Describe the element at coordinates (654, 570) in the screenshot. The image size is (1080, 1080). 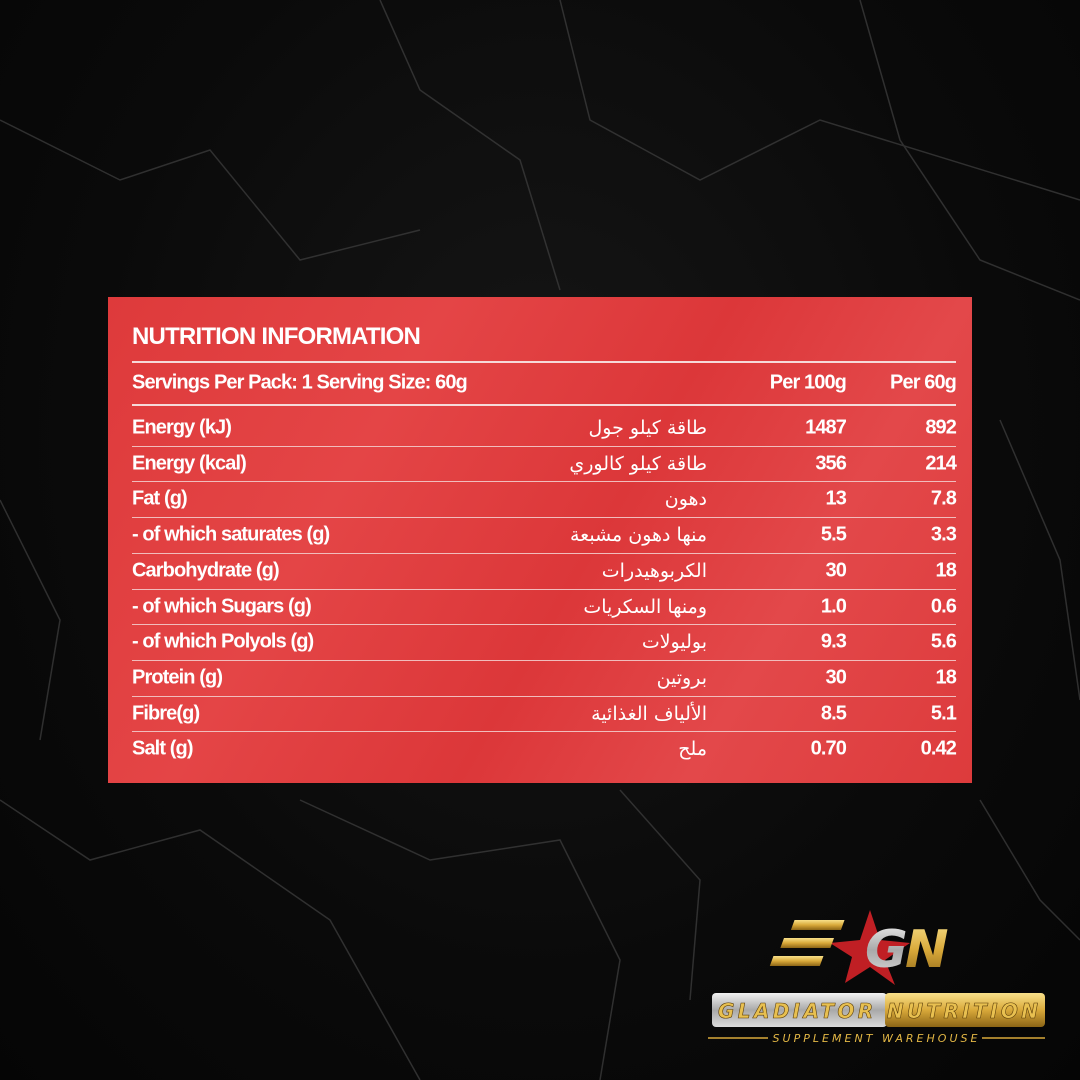
I see `nutrient-name-arabic: الكربوهيدرات` at that location.